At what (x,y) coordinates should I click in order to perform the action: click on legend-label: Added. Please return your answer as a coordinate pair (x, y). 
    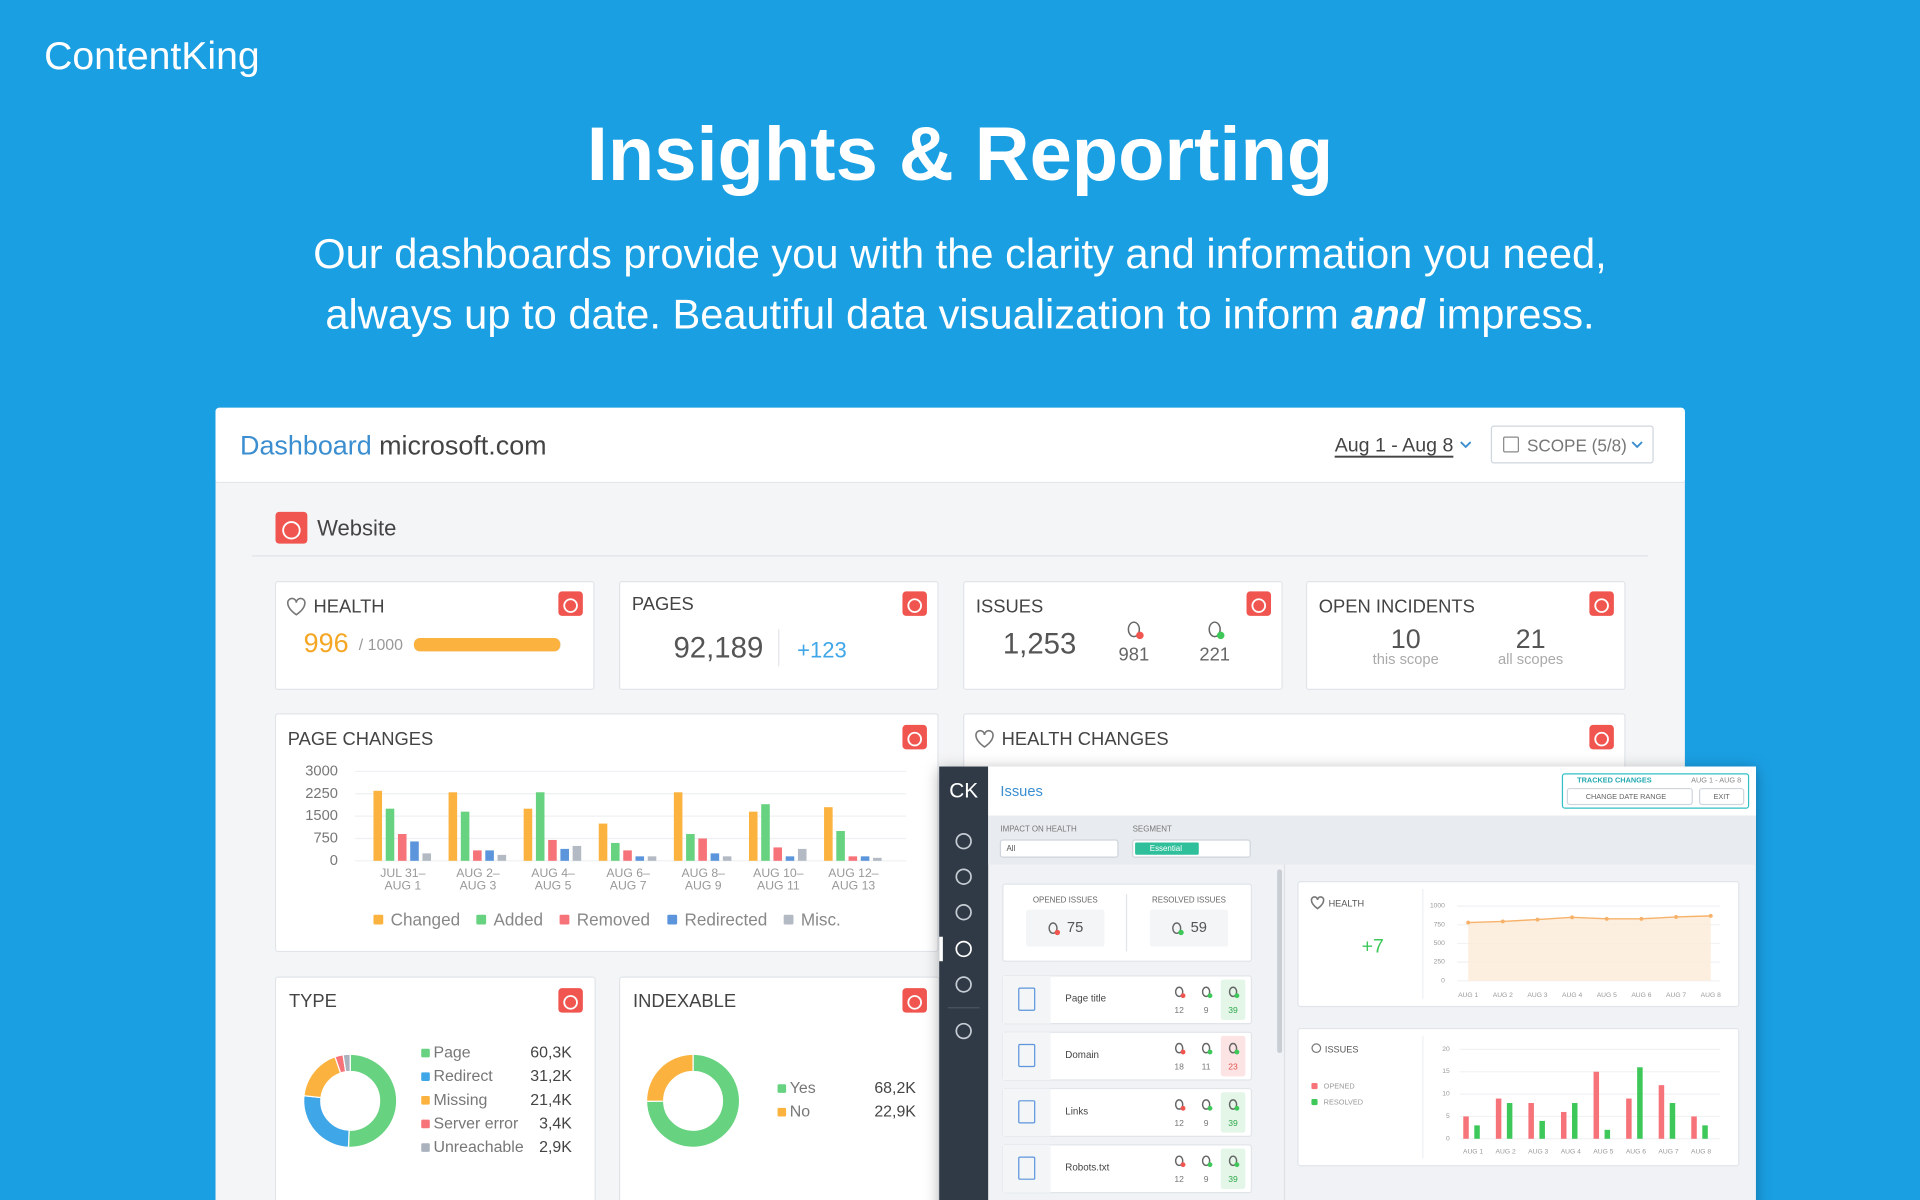
    Looking at the image, I should click on (518, 920).